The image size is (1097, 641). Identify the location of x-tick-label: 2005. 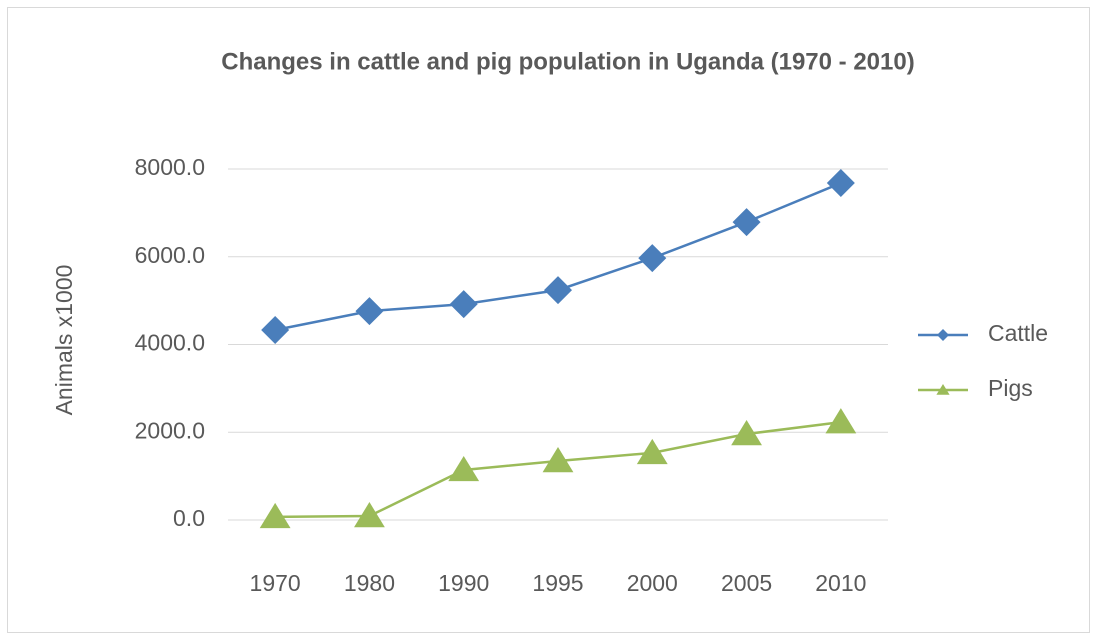
(746, 583).